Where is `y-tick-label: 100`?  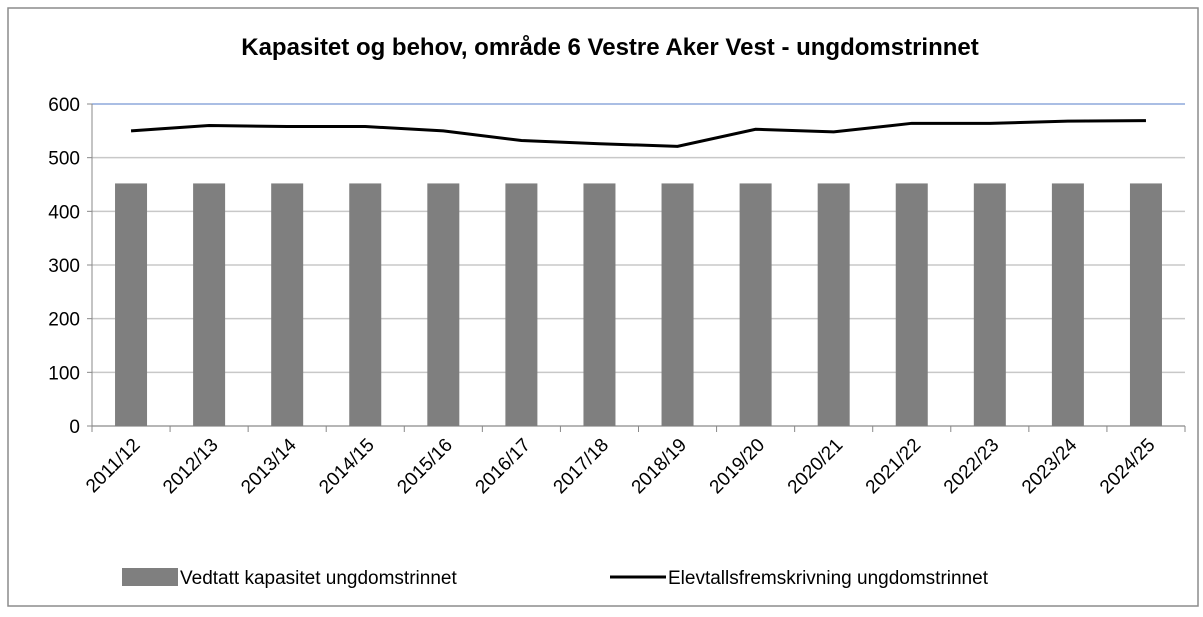 y-tick-label: 100 is located at coordinates (64, 373).